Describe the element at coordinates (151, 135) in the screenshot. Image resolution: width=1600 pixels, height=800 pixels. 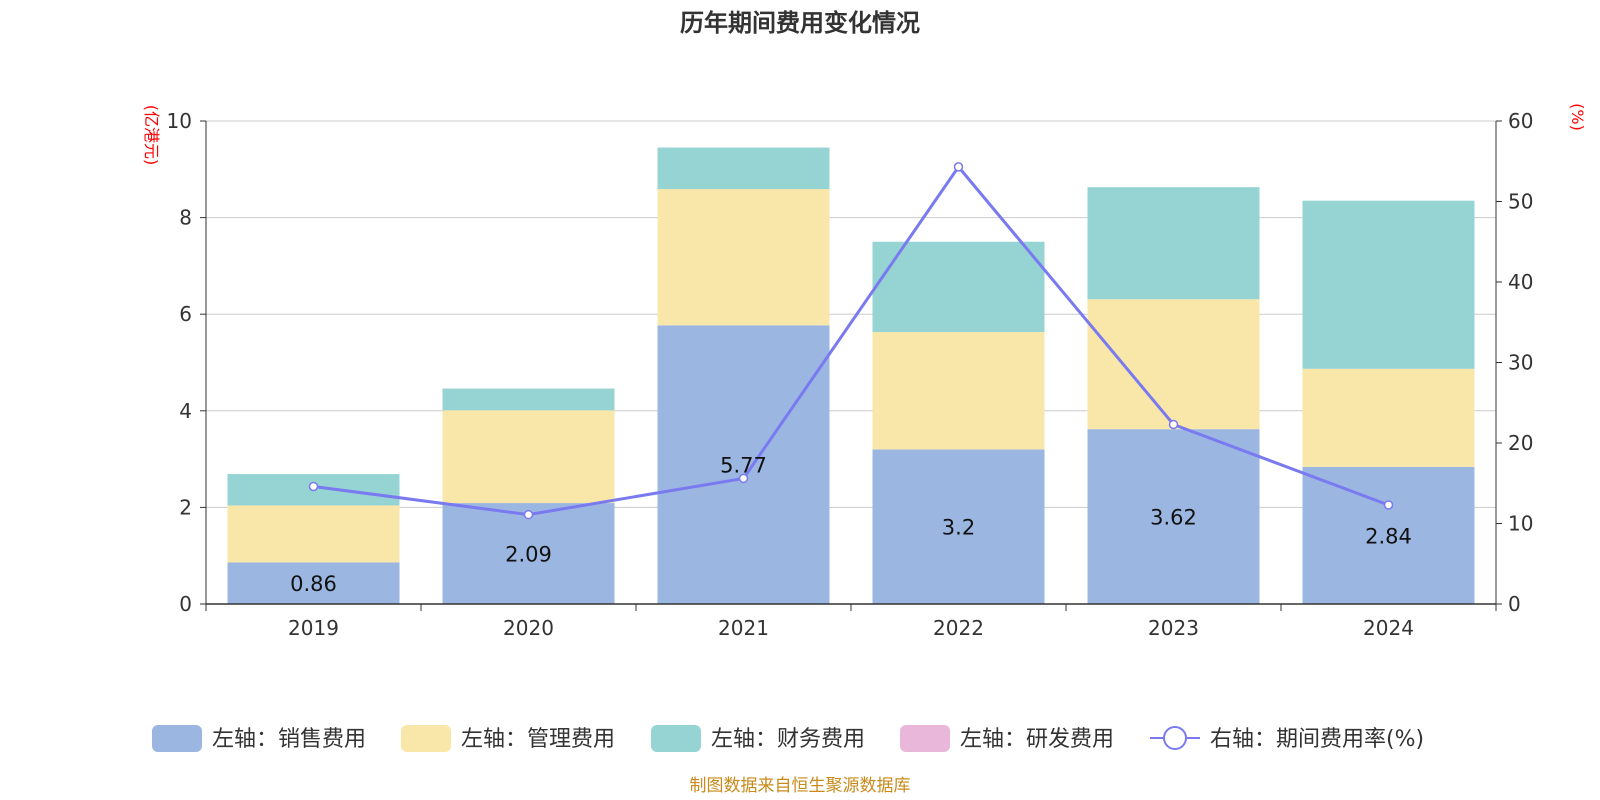
I see `left-axis-unit: (亿港元)` at that location.